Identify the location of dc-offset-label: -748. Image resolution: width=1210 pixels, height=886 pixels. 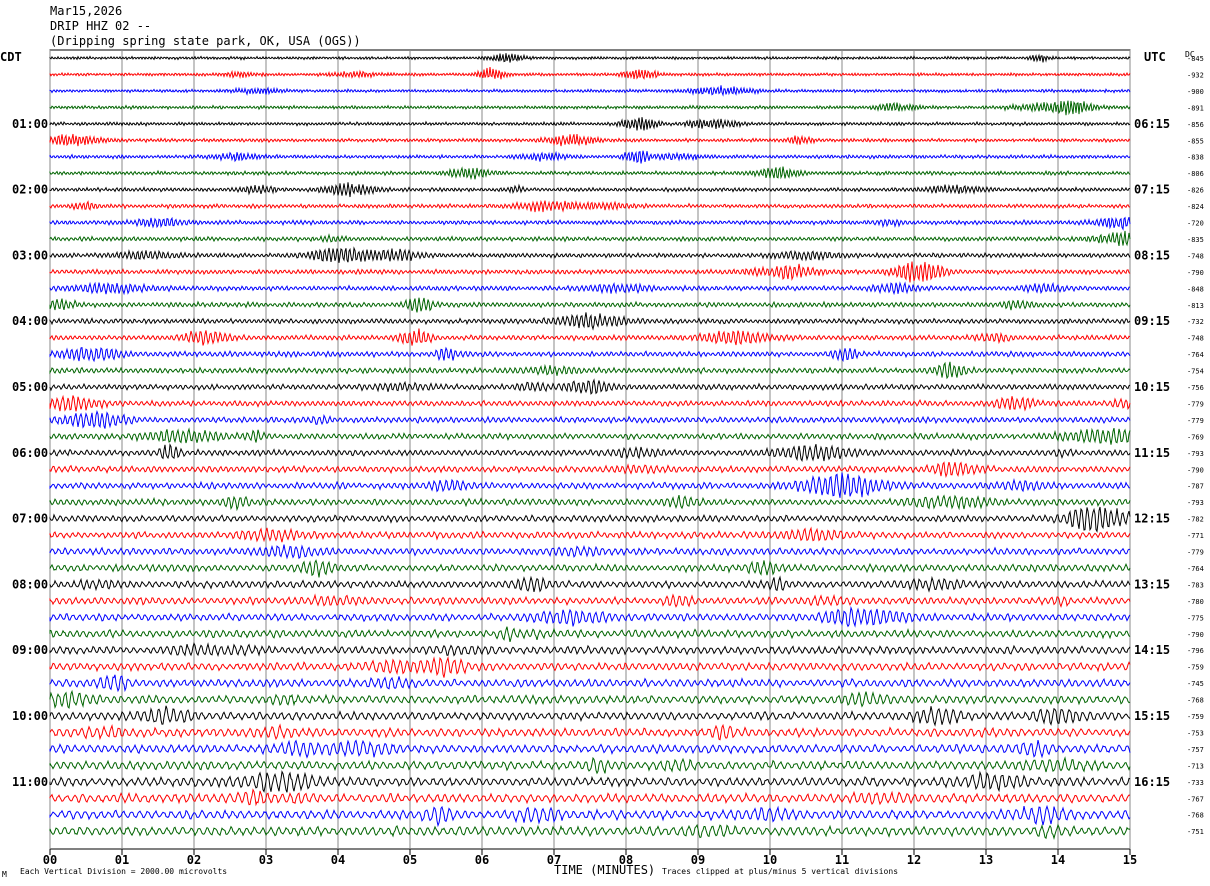
(1195, 339).